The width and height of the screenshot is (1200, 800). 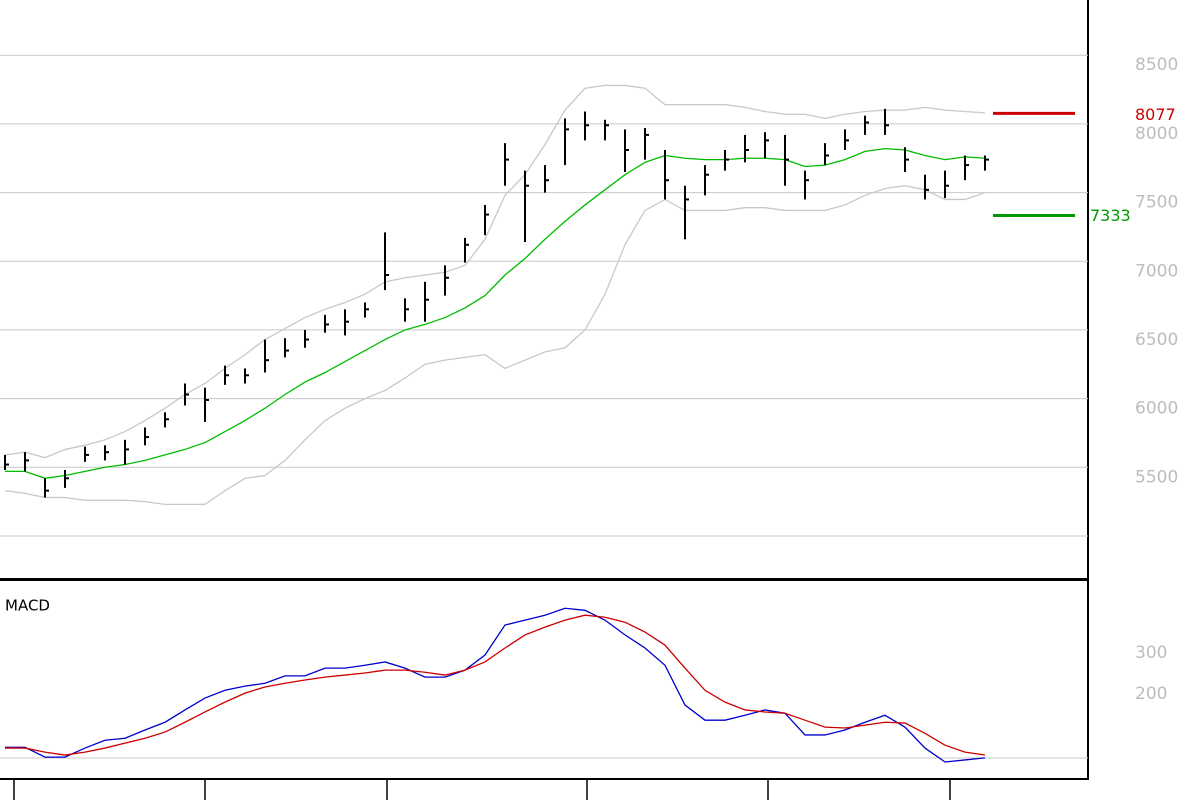 I want to click on level-label: 7333, so click(x=1110, y=215).